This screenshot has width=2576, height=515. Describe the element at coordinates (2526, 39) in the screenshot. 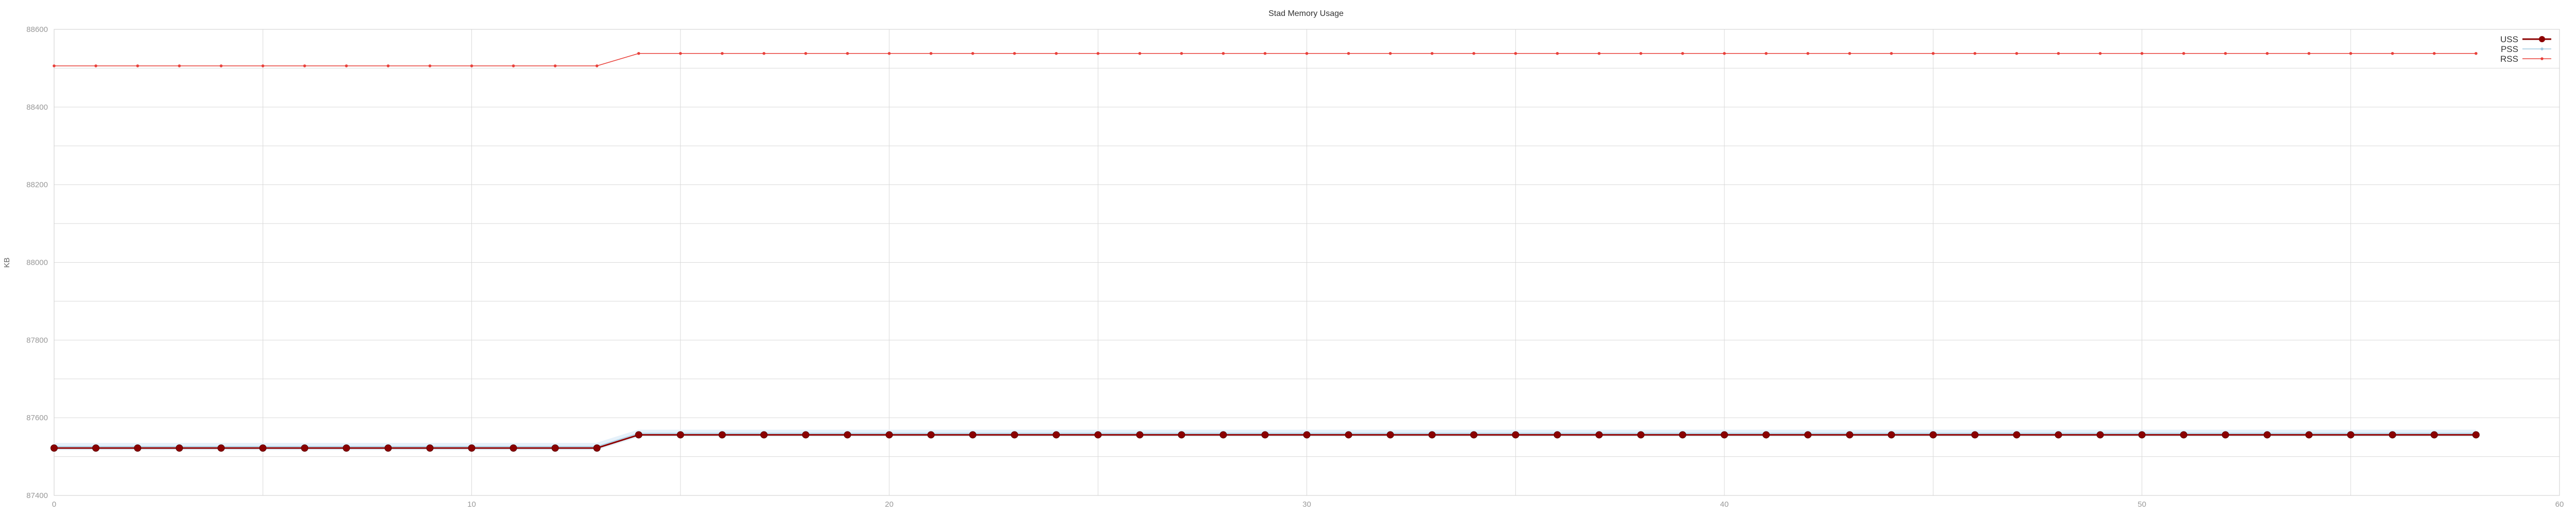

I see `legend-item-uss: USS` at that location.